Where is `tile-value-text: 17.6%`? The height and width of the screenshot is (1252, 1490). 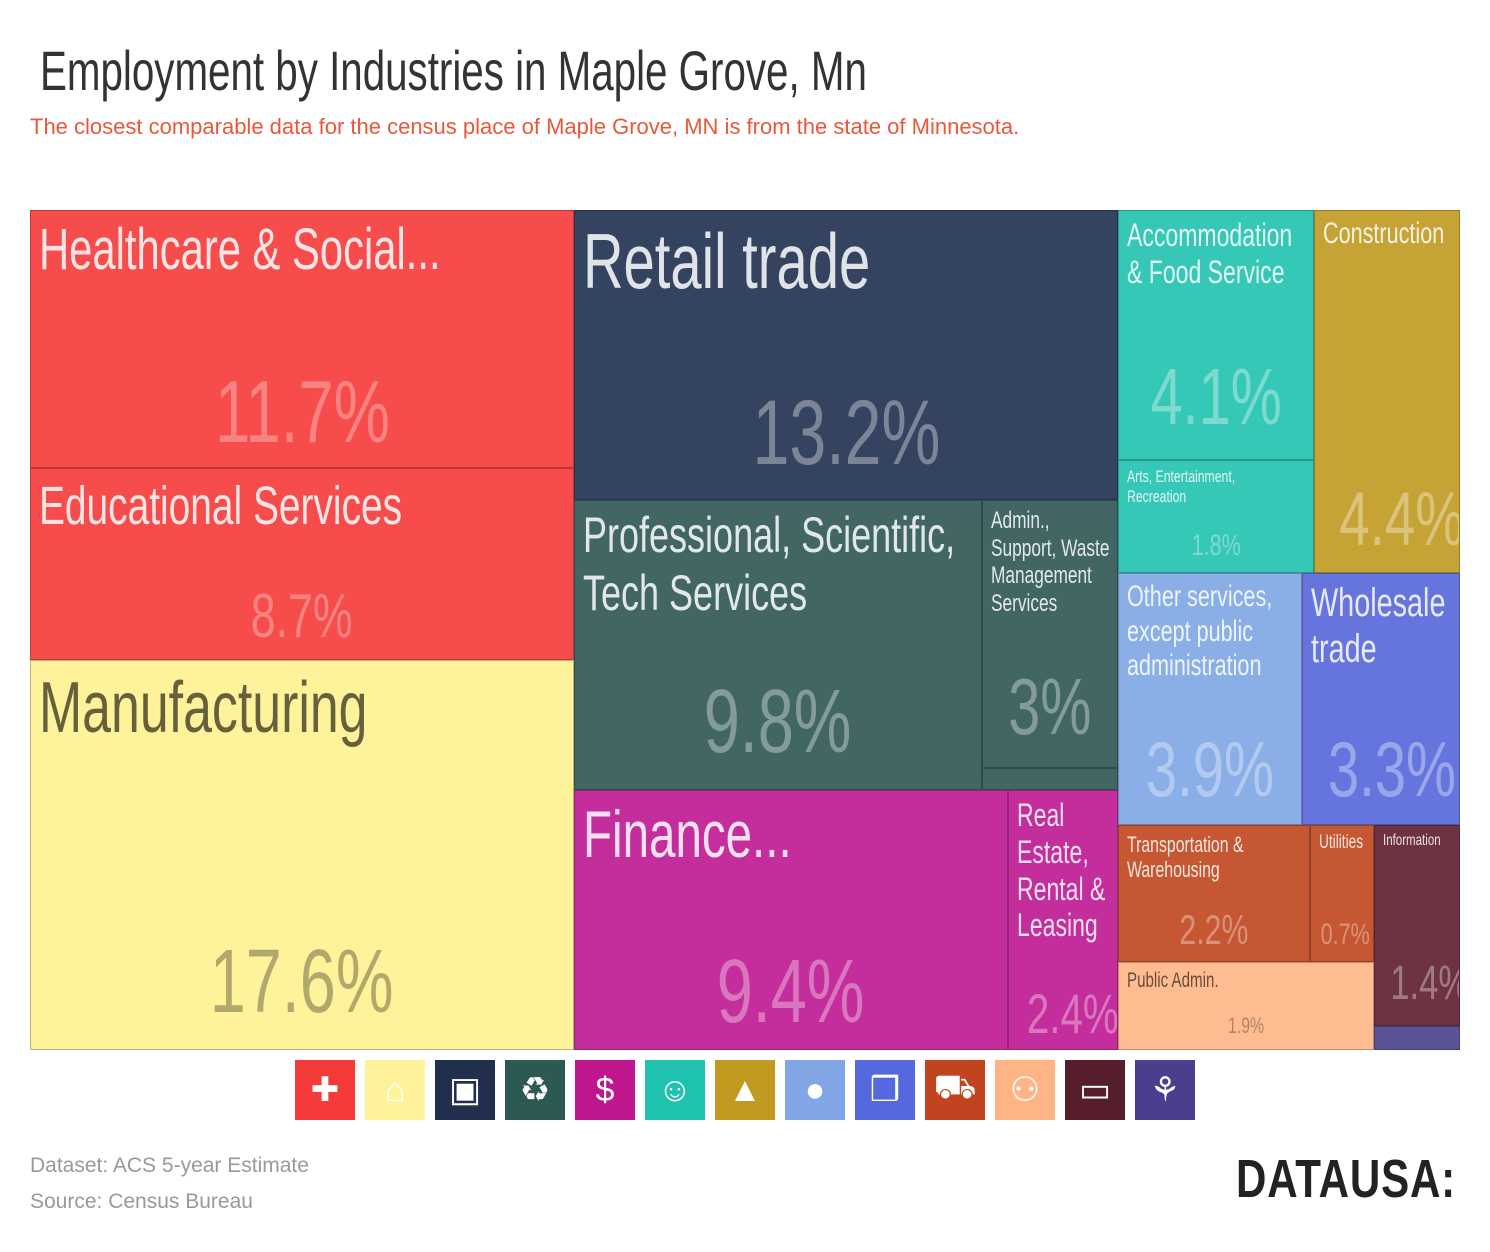 tile-value-text: 17.6% is located at coordinates (302, 982).